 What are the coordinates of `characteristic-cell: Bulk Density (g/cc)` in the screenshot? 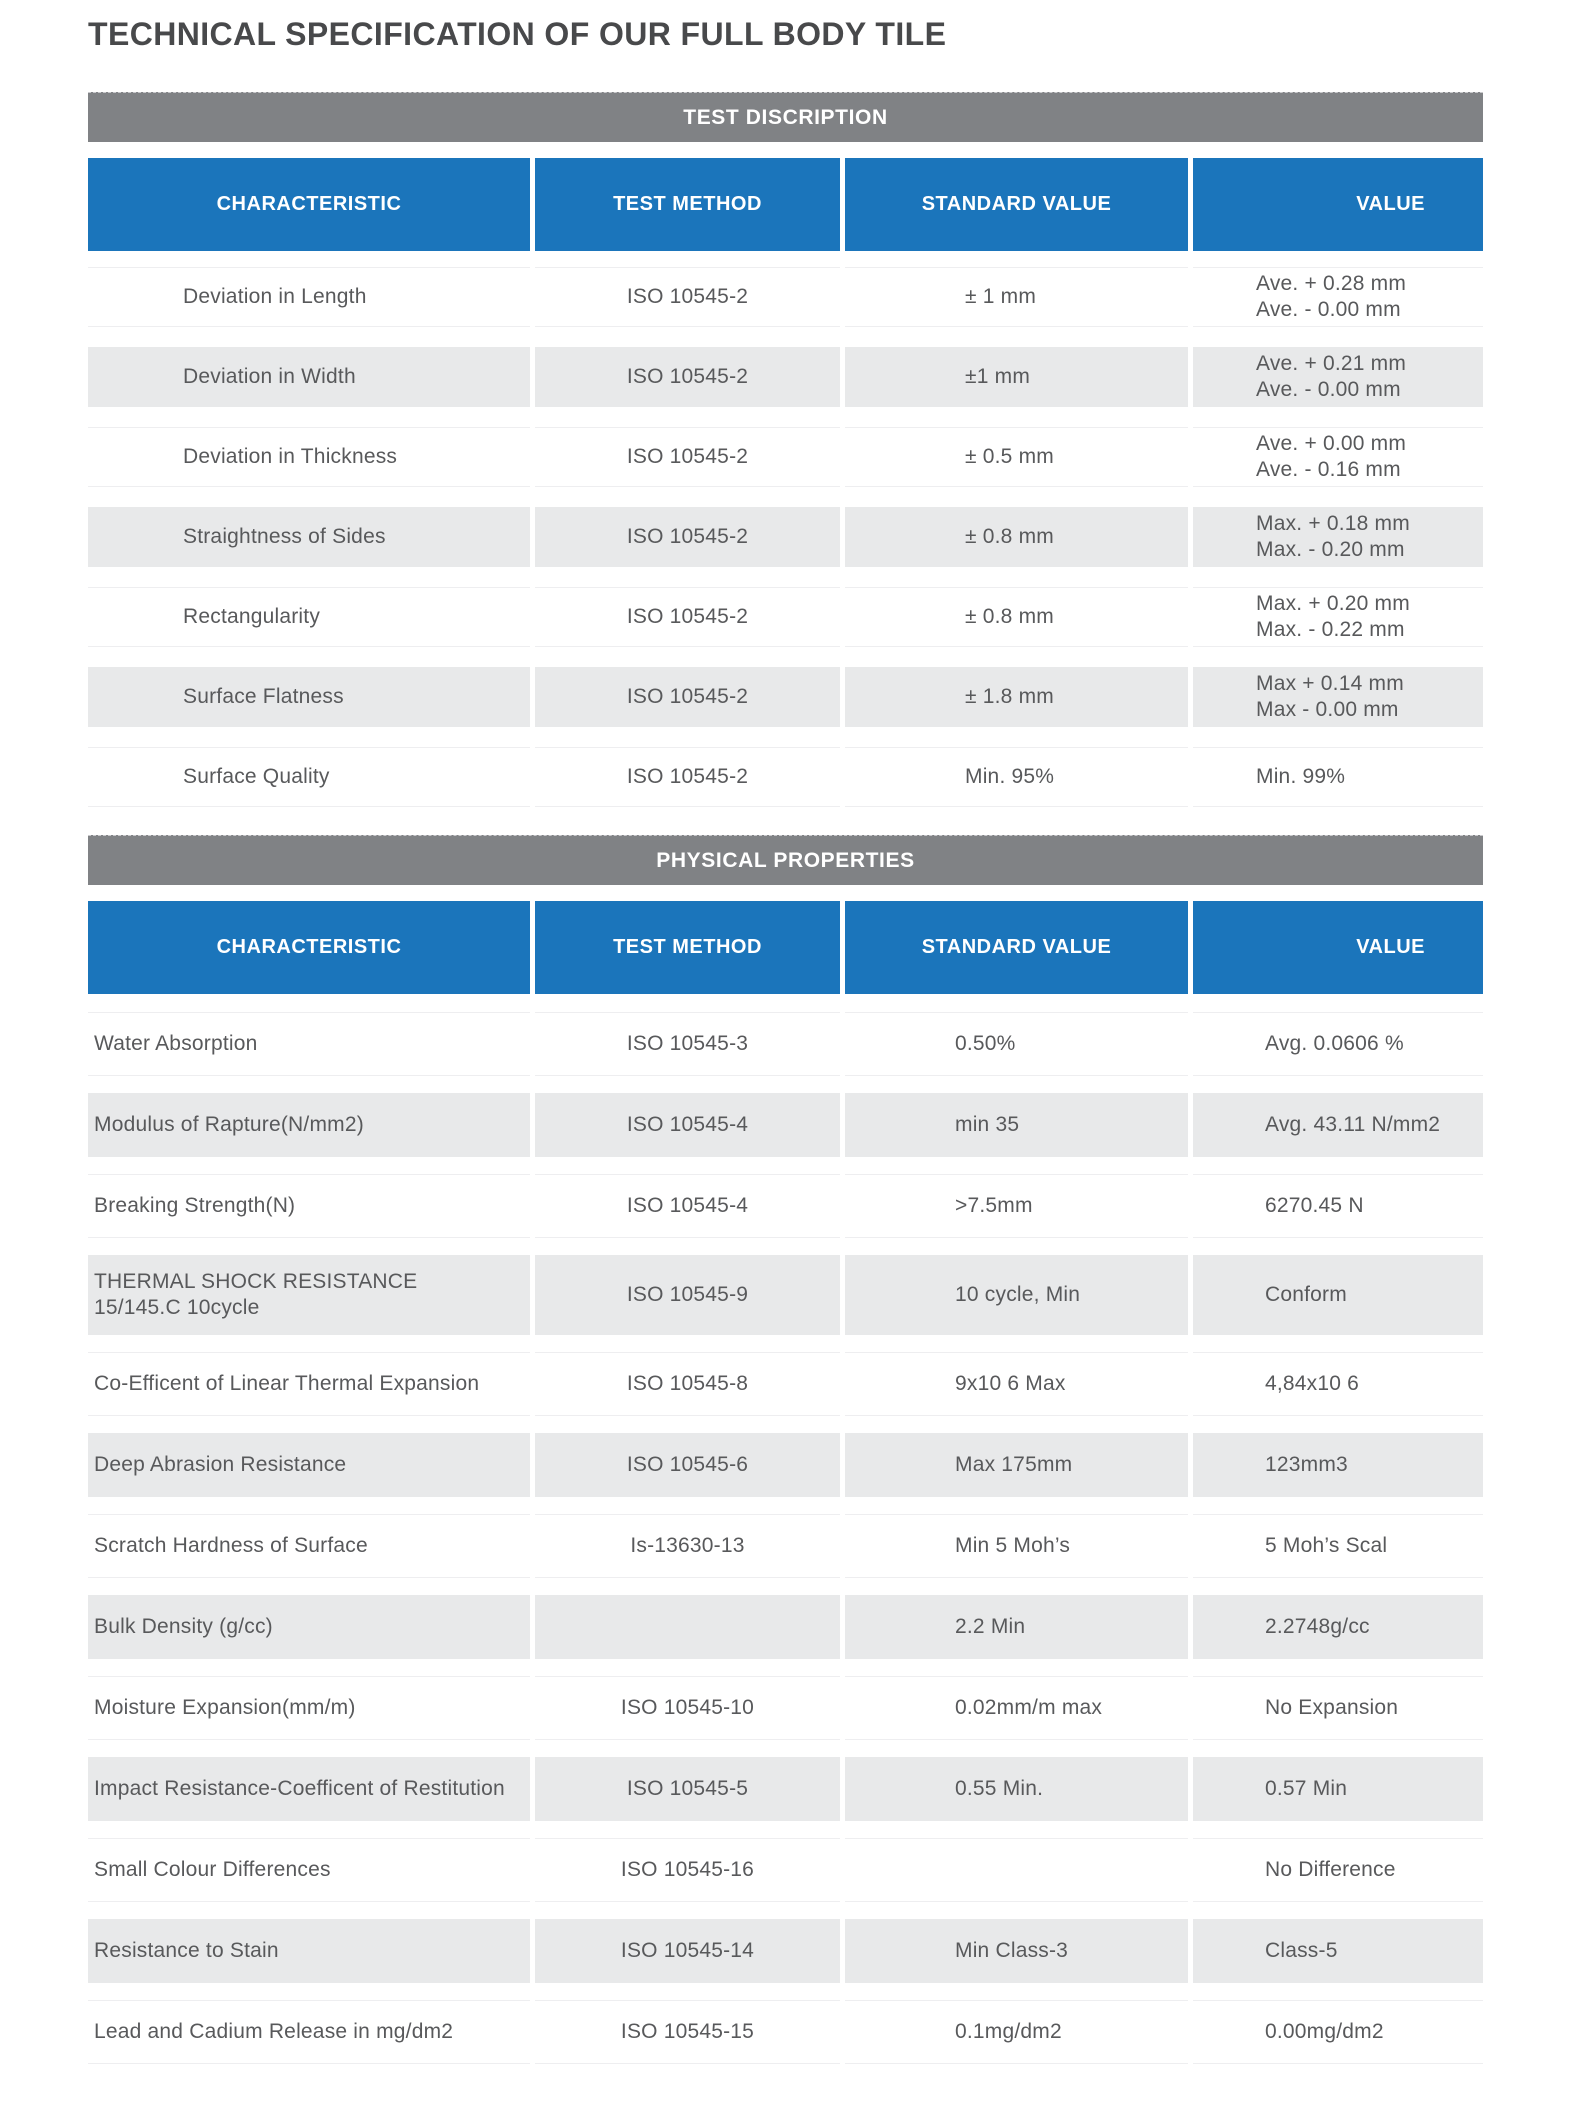 It's located at (309, 1627).